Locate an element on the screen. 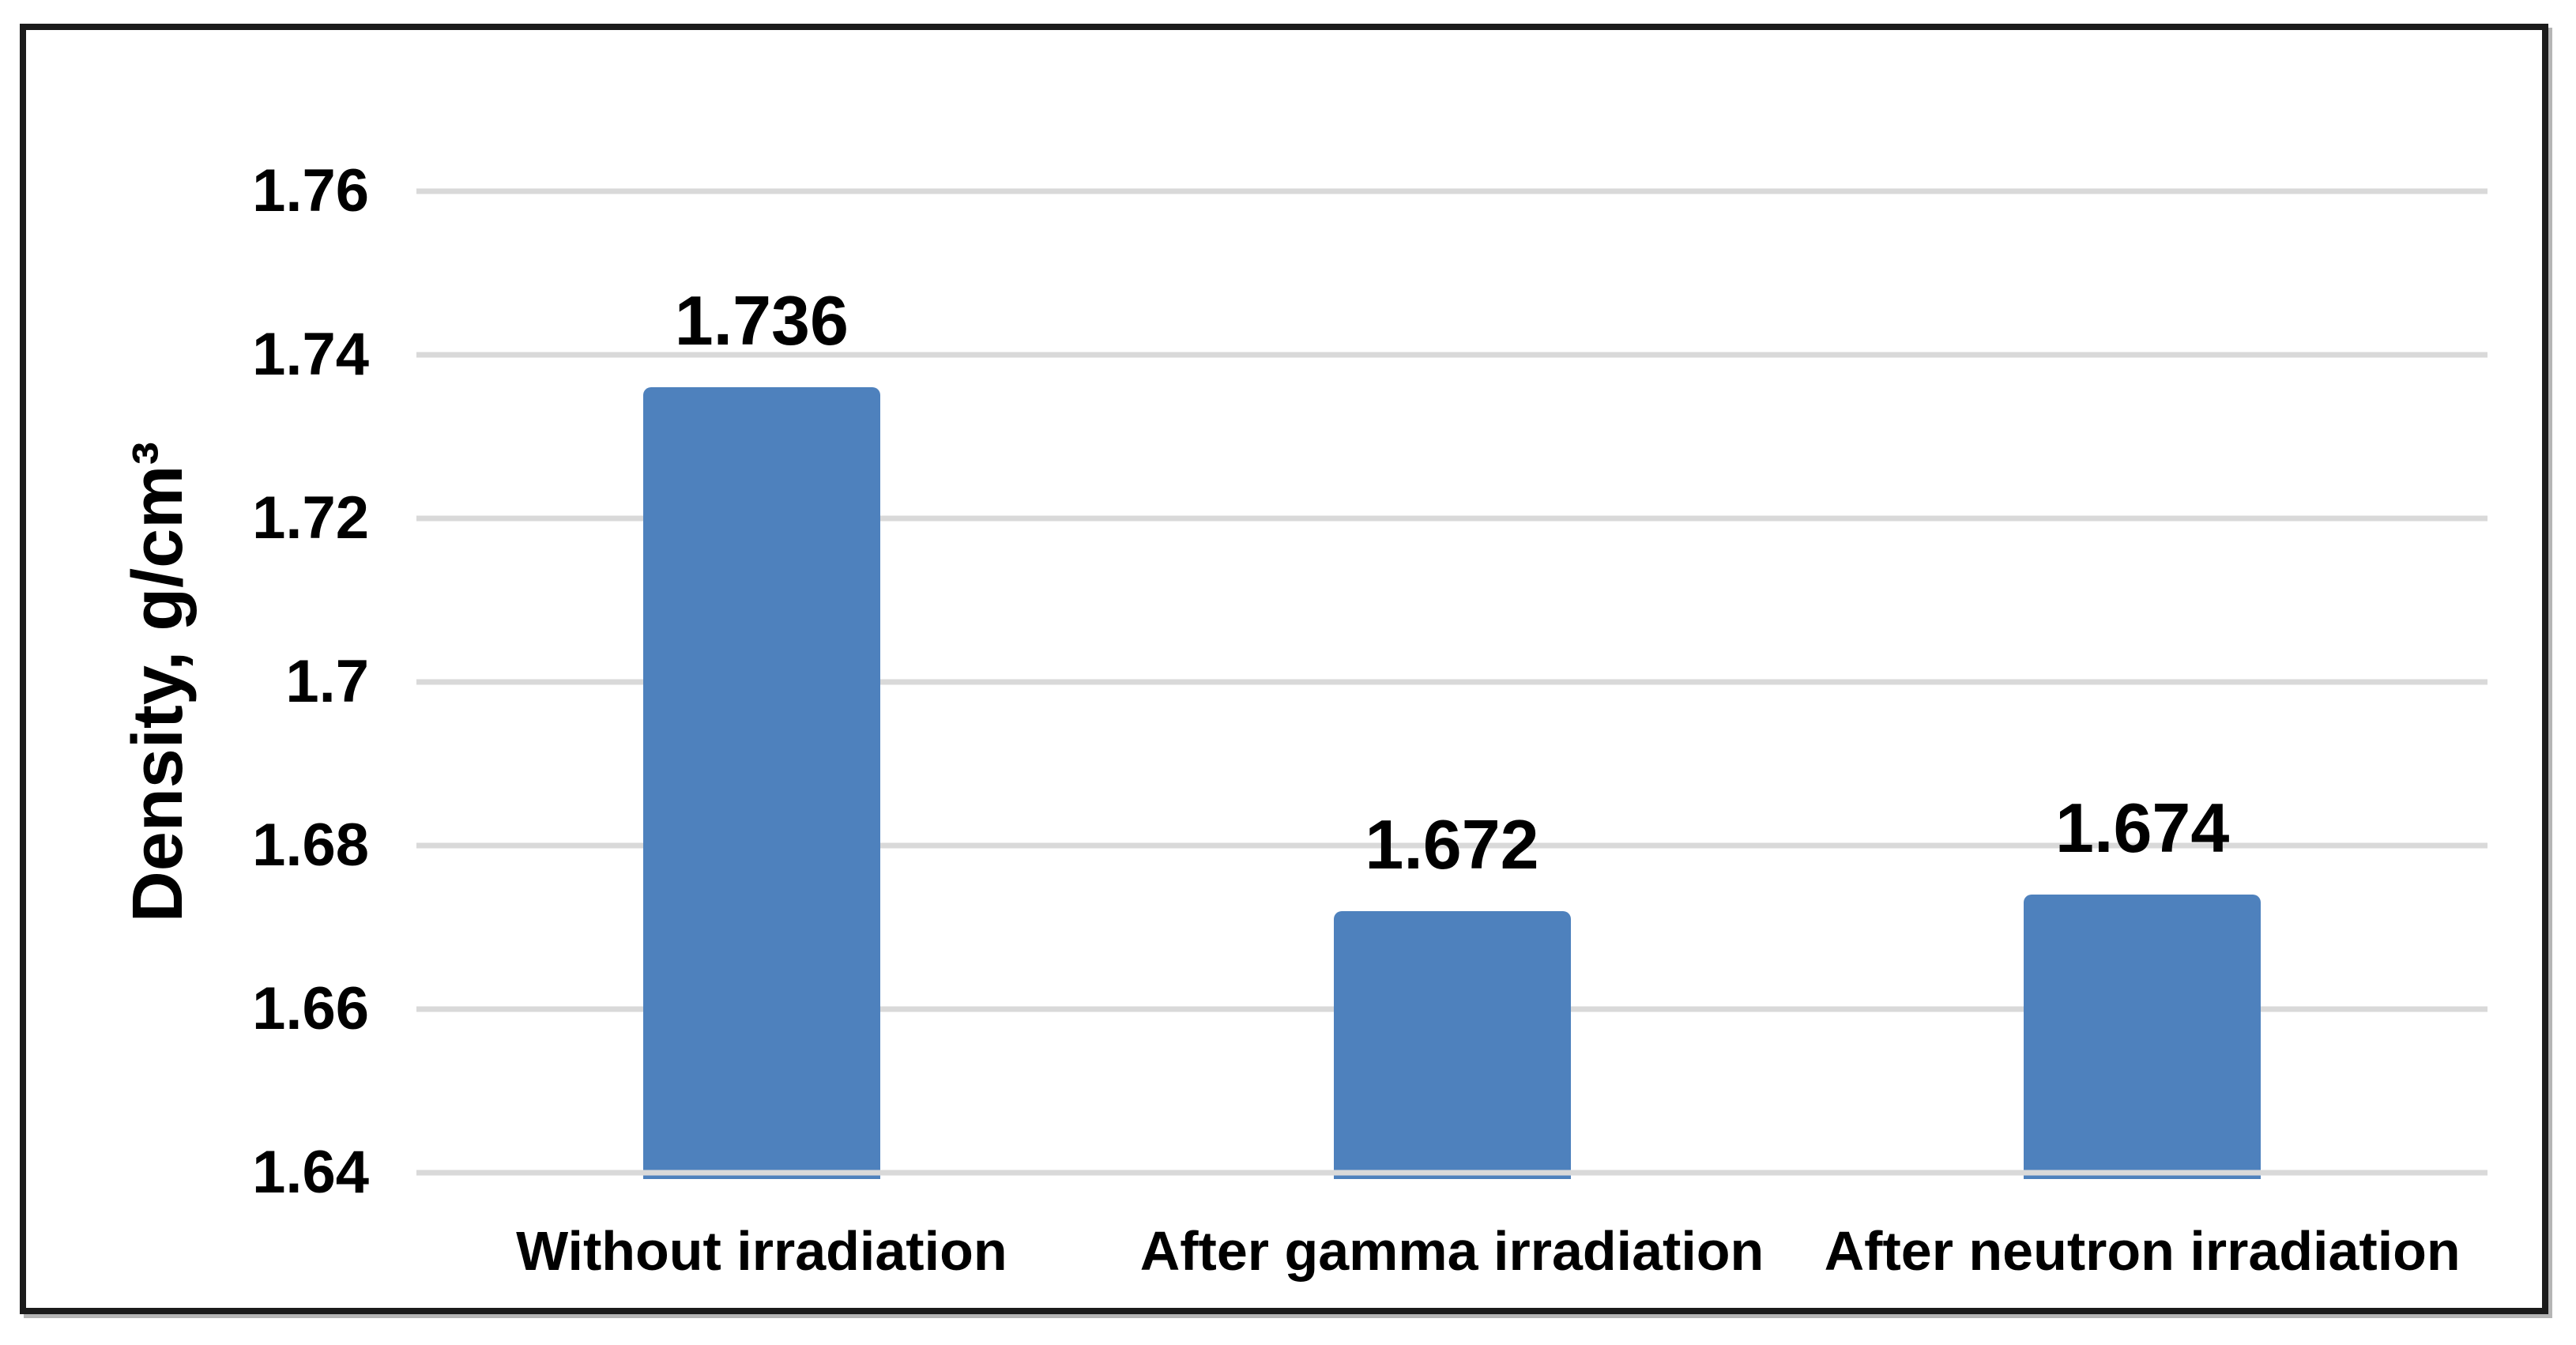 The height and width of the screenshot is (1345, 2576). y-tick-label: 1.72 is located at coordinates (310, 518).